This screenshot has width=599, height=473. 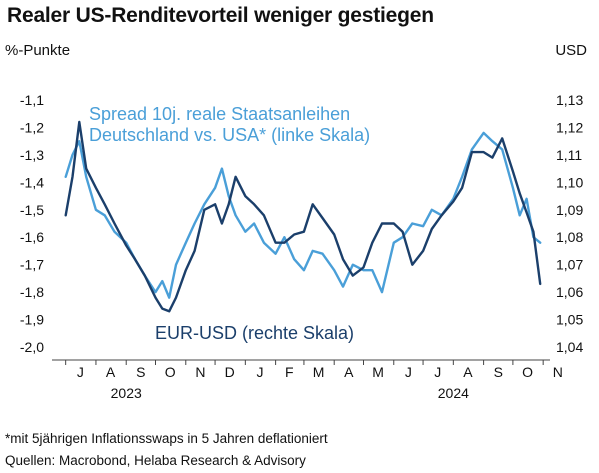 I want to click on y-left-tick-label: -1,8, so click(x=32, y=292).